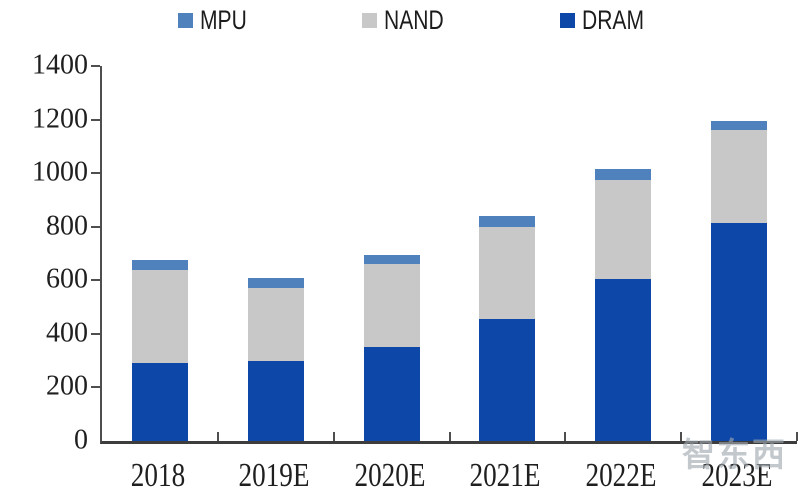  What do you see at coordinates (734, 454) in the screenshot?
I see `watermark: 智东西` at bounding box center [734, 454].